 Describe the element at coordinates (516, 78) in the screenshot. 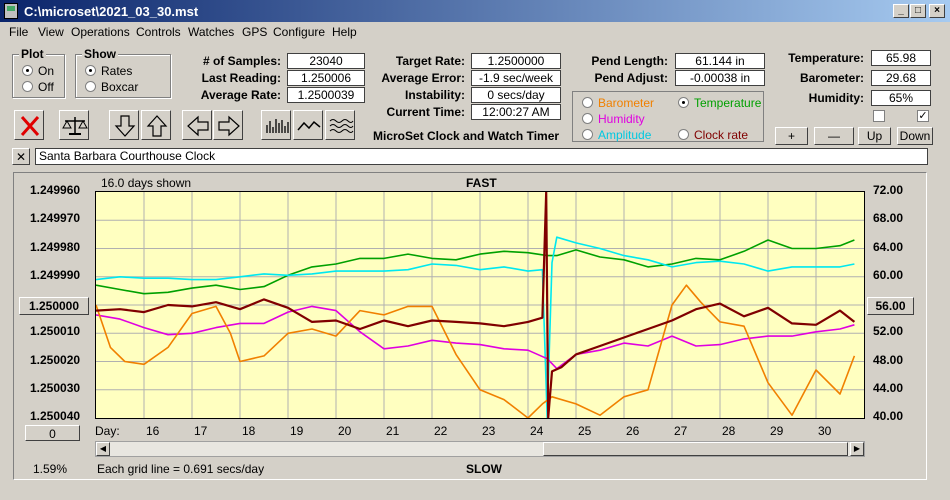

I see `average-error-field: -1.9 sec/week` at that location.